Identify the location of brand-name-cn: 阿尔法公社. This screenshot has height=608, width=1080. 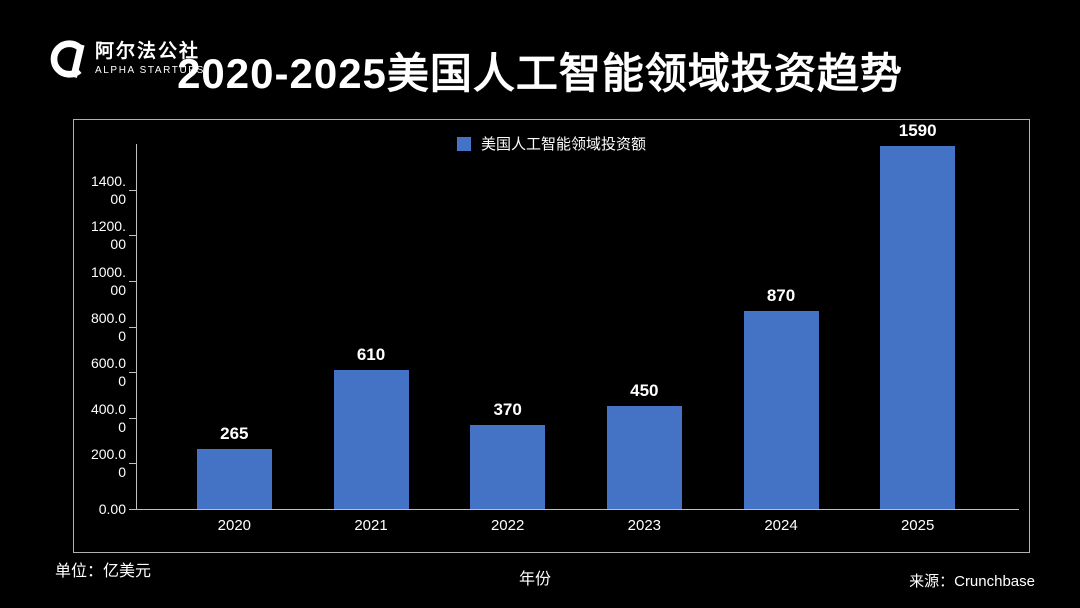
(148, 52).